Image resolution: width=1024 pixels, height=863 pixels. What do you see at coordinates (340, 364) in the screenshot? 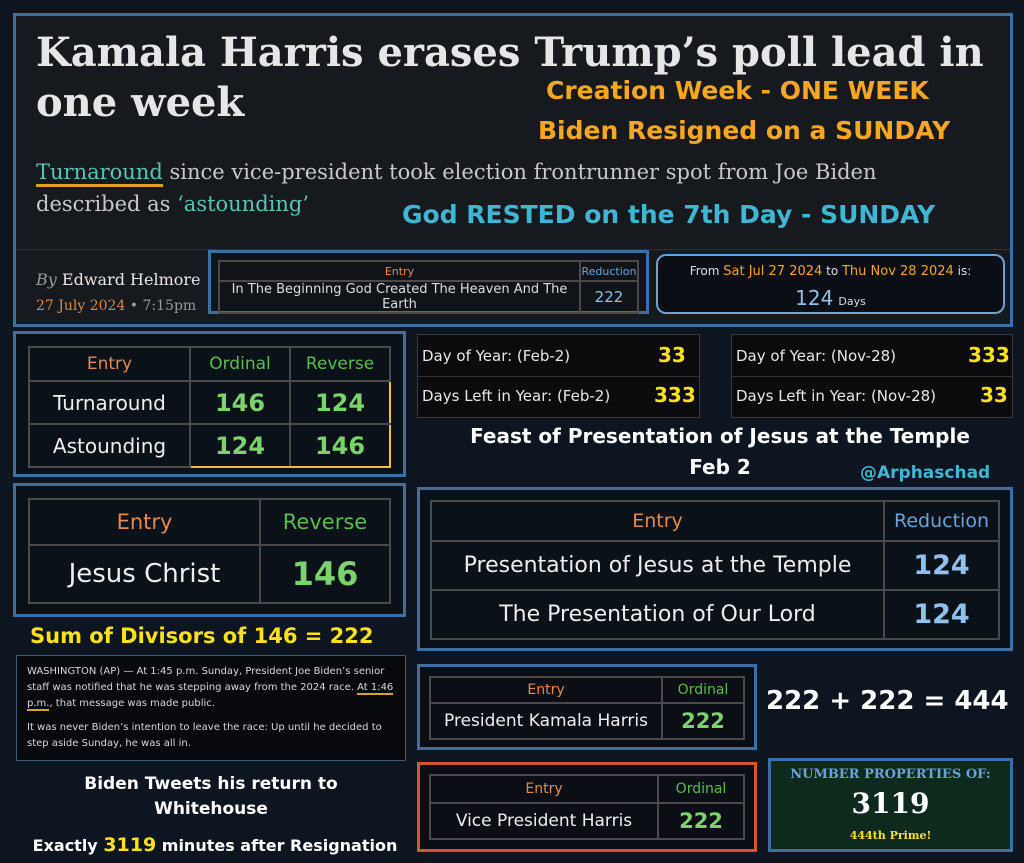
I see `turnaround-header-reverse: Reverse` at bounding box center [340, 364].